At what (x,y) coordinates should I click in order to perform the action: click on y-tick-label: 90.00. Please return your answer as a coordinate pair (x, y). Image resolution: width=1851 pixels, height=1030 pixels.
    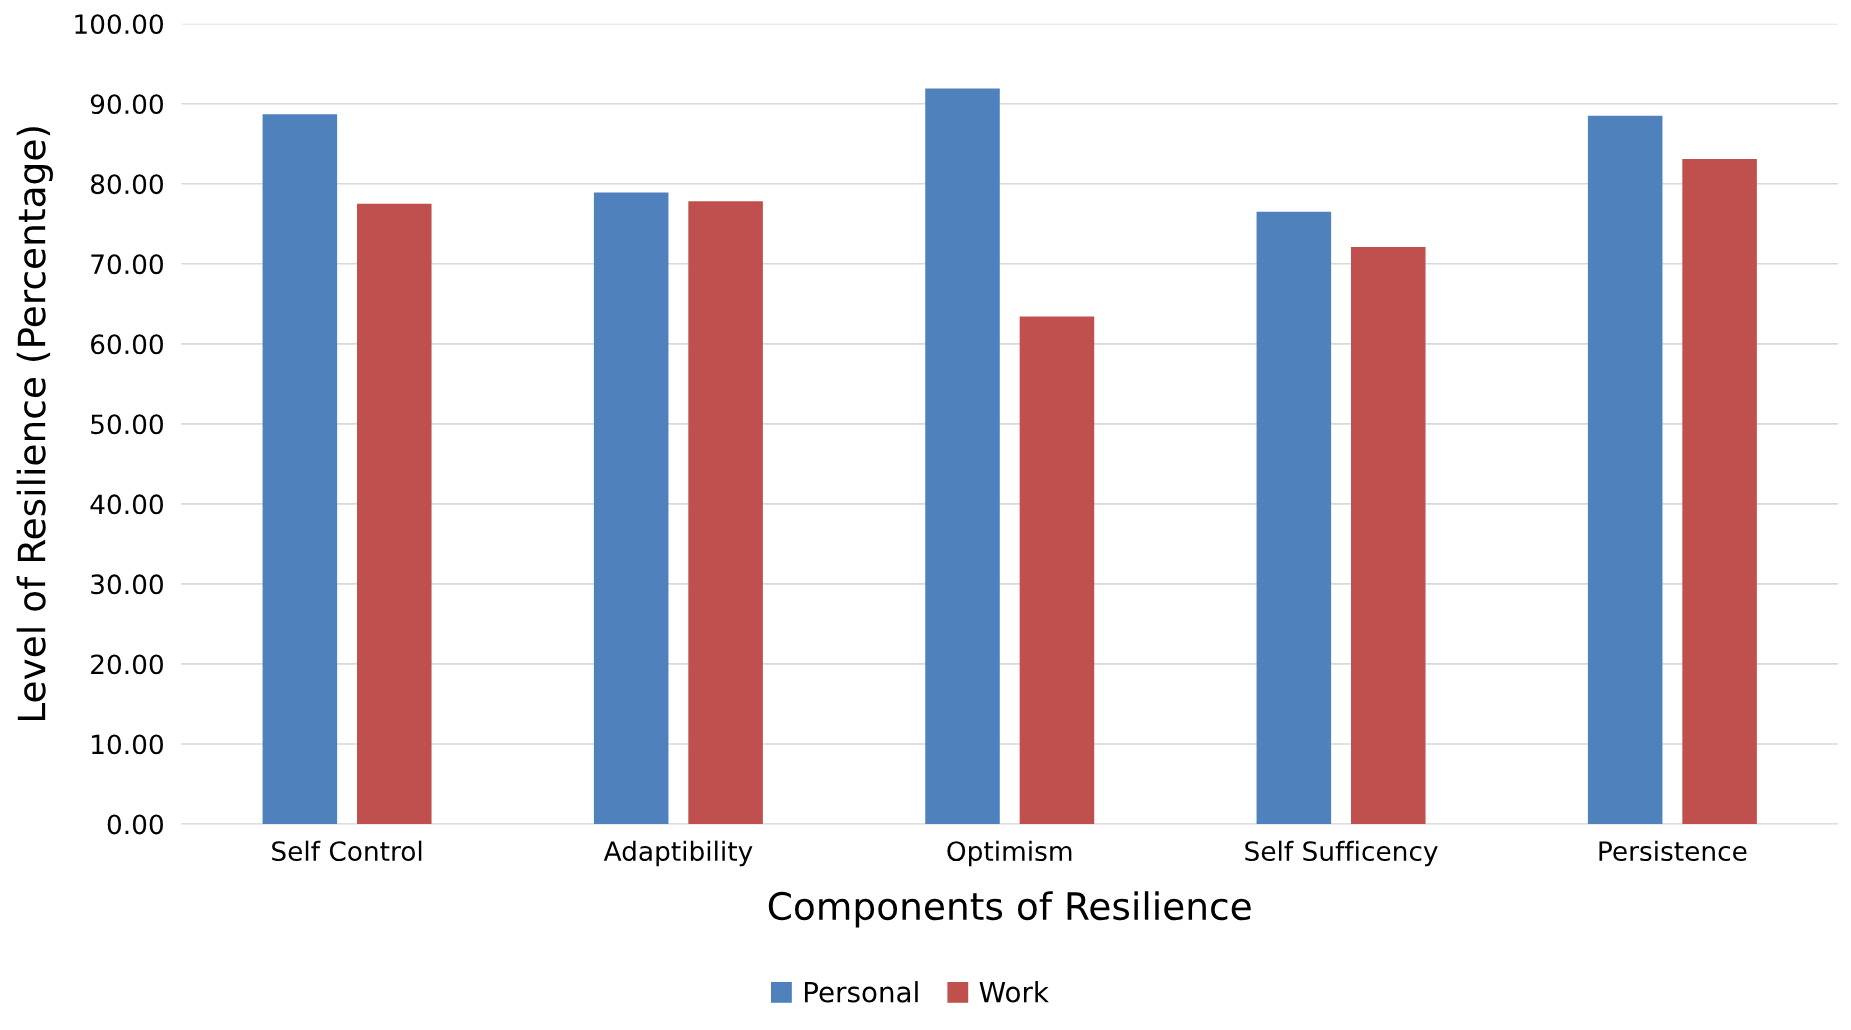
    Looking at the image, I should click on (126, 104).